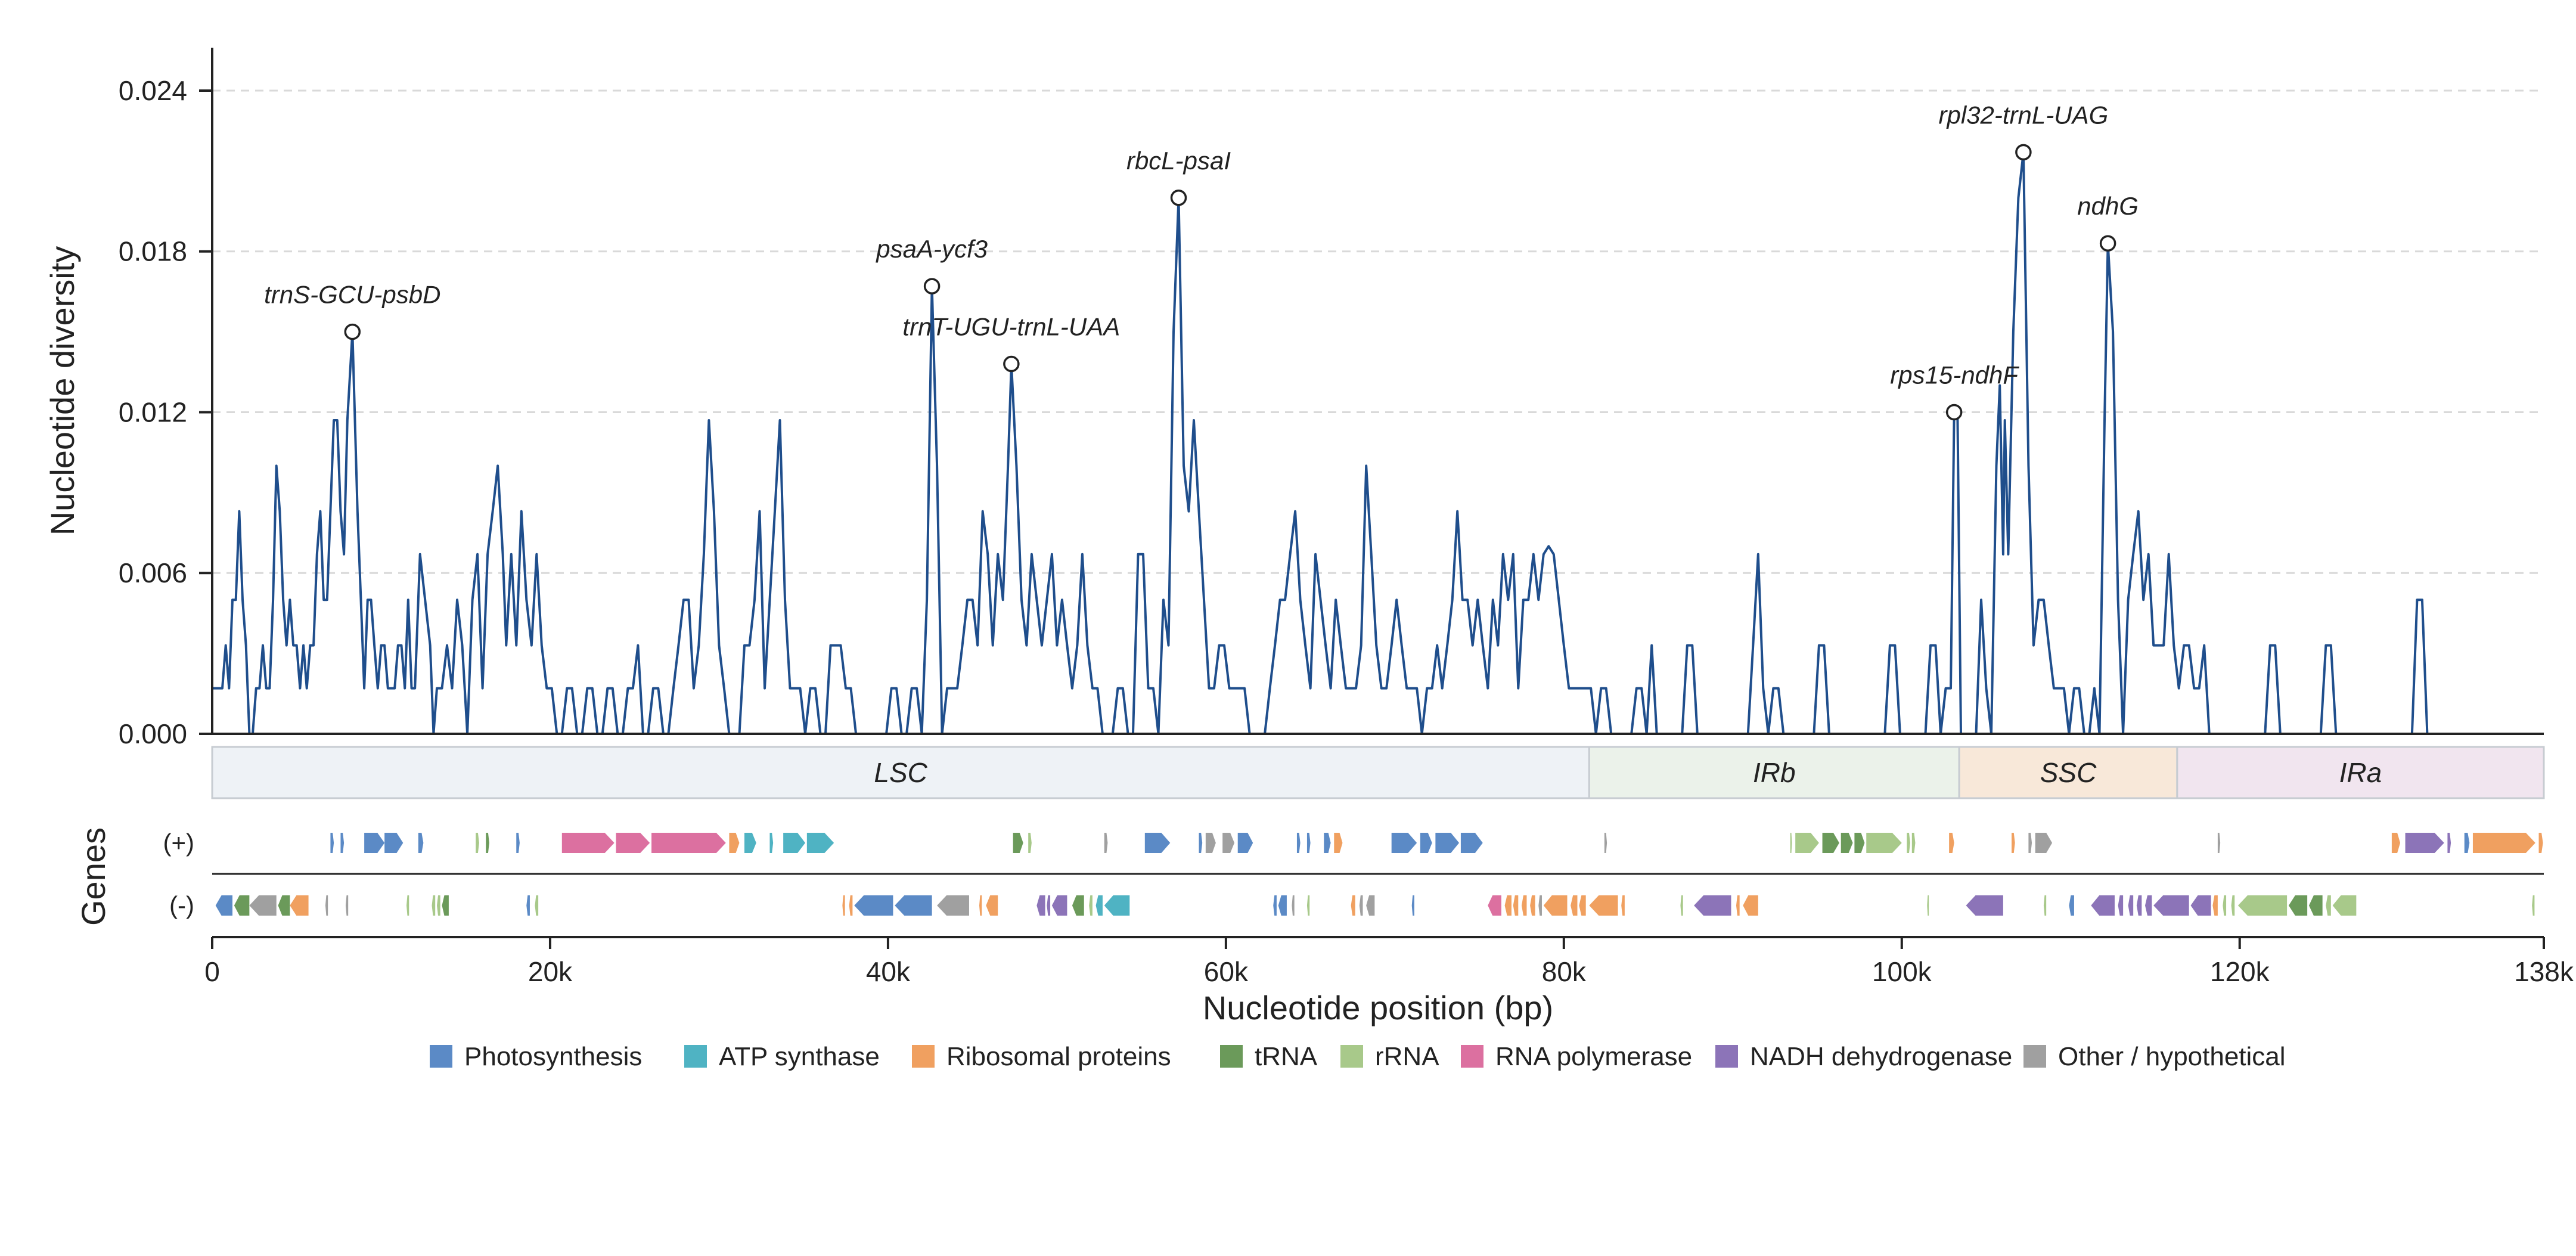  What do you see at coordinates (553, 1056) in the screenshot?
I see `legend-label: Photosynthesis` at bounding box center [553, 1056].